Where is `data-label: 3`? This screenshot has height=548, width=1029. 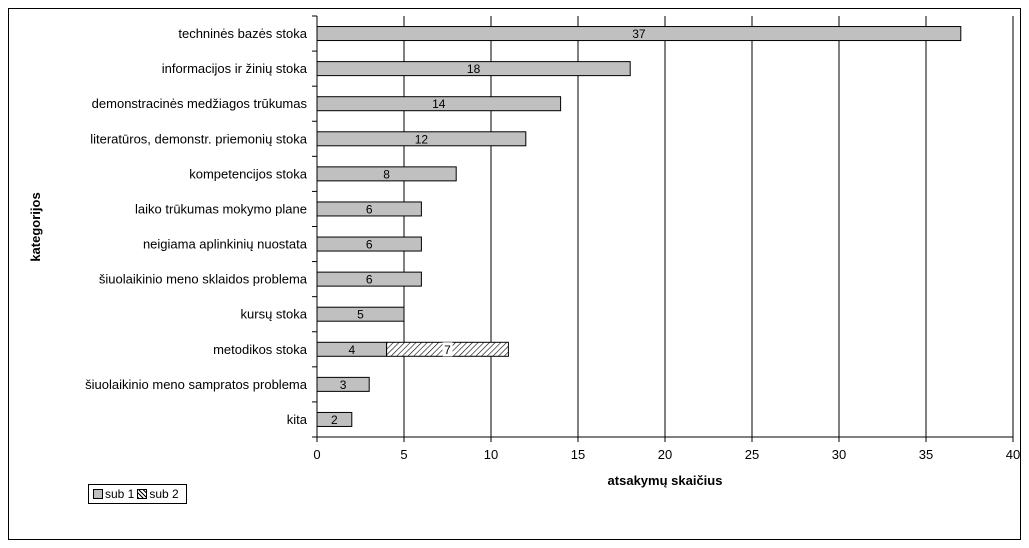 data-label: 3 is located at coordinates (343, 385).